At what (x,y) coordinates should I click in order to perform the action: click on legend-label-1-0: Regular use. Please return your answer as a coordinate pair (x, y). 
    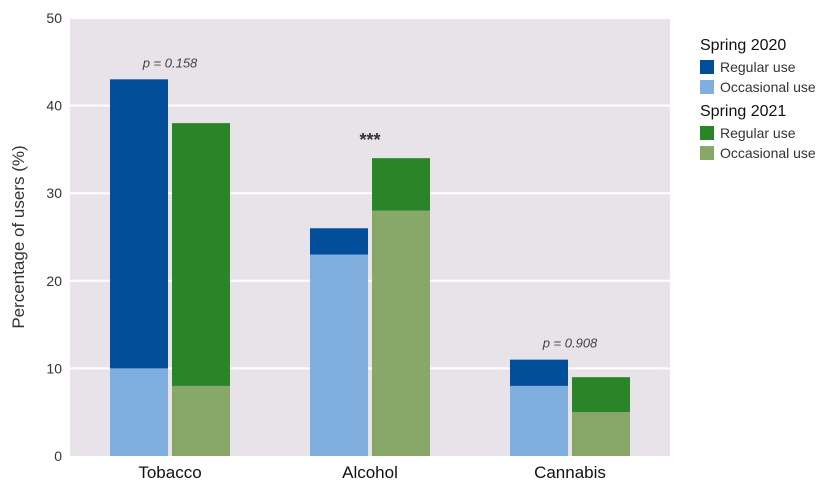
    Looking at the image, I should click on (758, 133).